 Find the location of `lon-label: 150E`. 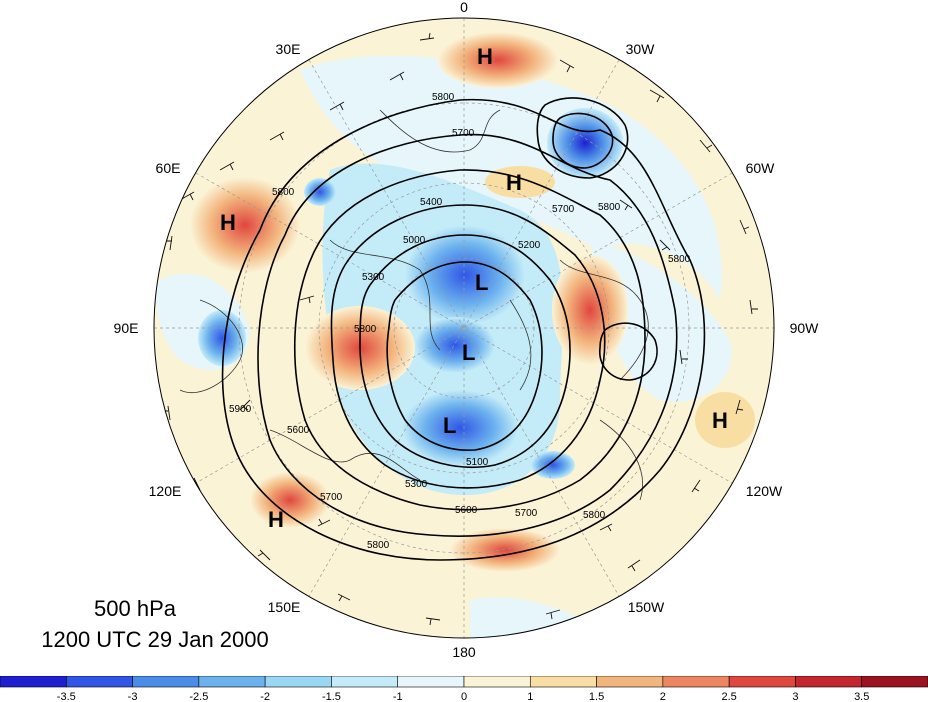

lon-label: 150E is located at coordinates (284, 607).